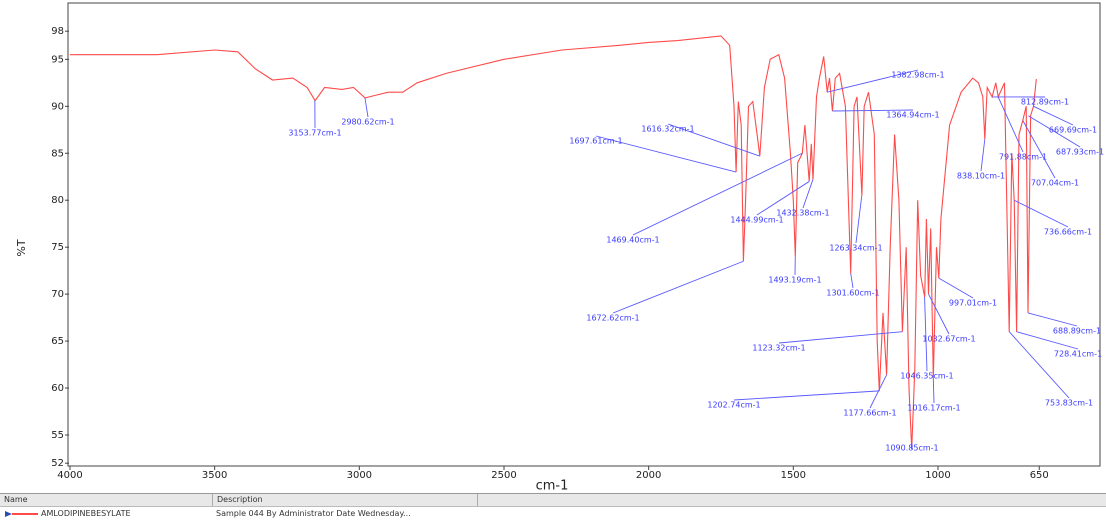 The width and height of the screenshot is (1106, 521). What do you see at coordinates (69, 475) in the screenshot?
I see `x-tick-label: 4000` at bounding box center [69, 475].